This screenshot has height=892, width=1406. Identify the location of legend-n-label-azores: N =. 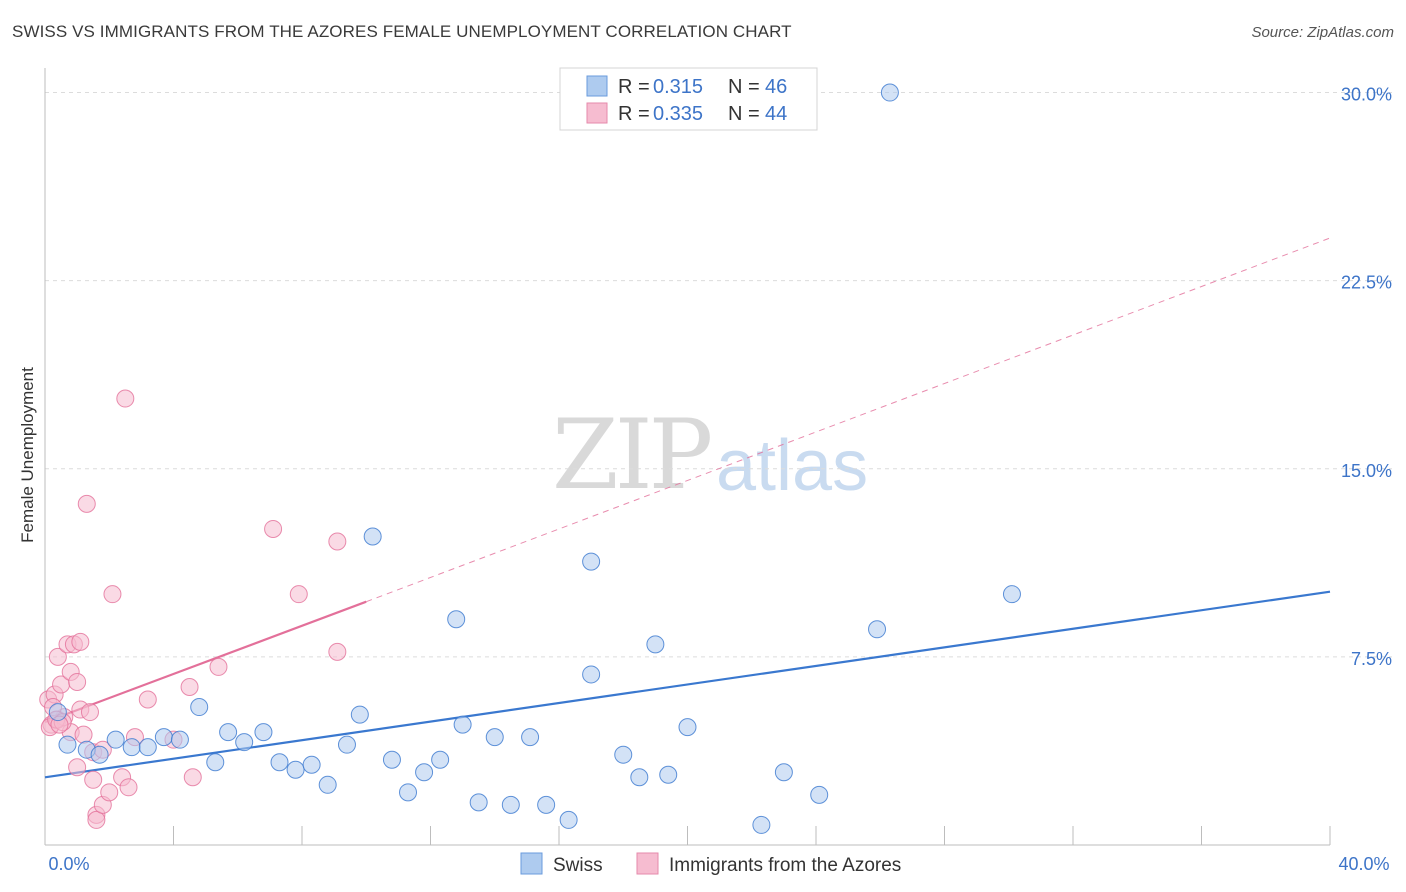
(744, 114).